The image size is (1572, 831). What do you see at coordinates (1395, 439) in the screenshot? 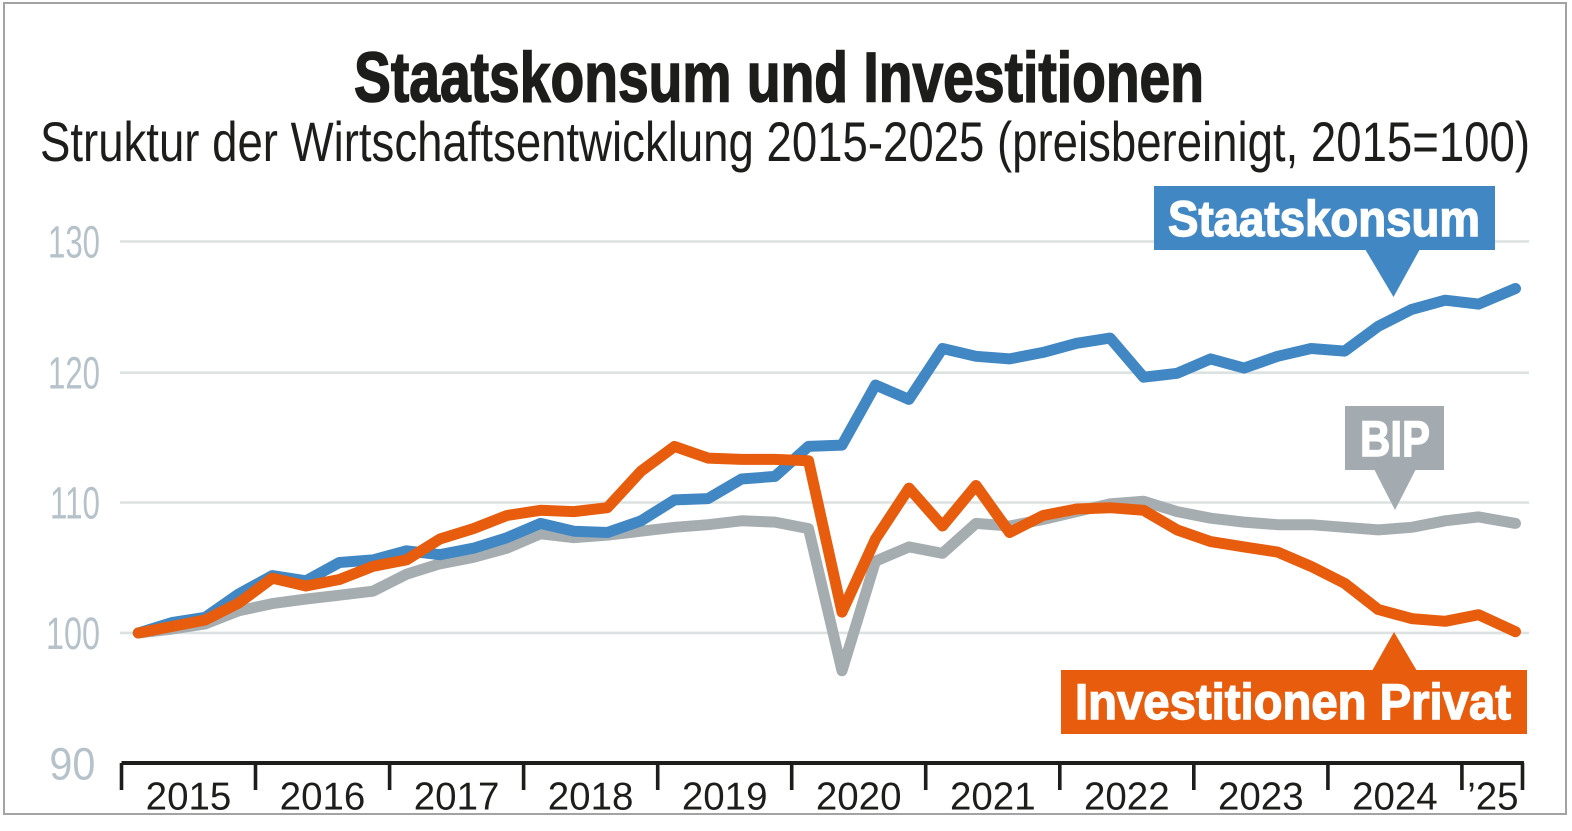
I see `svg-text: BIP` at bounding box center [1395, 439].